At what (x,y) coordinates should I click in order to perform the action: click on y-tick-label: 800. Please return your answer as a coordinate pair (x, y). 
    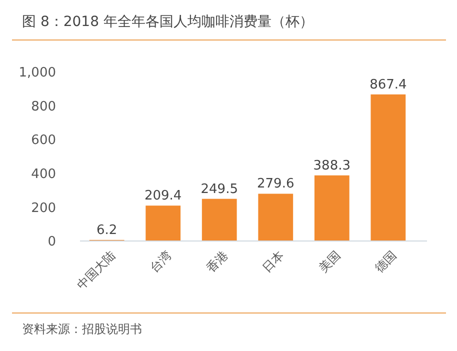
    Looking at the image, I should click on (43, 106).